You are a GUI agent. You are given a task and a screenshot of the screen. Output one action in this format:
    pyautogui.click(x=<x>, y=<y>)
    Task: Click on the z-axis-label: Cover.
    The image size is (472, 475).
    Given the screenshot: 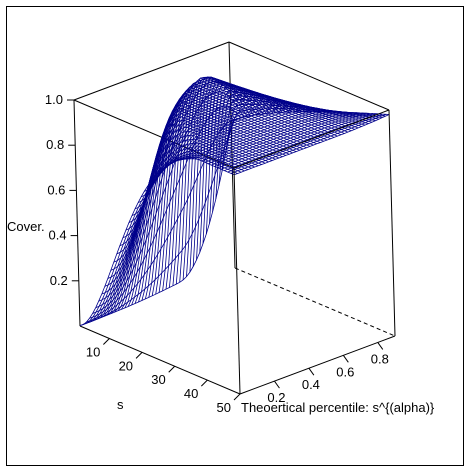 What is the action you would take?
    pyautogui.click(x=26, y=226)
    